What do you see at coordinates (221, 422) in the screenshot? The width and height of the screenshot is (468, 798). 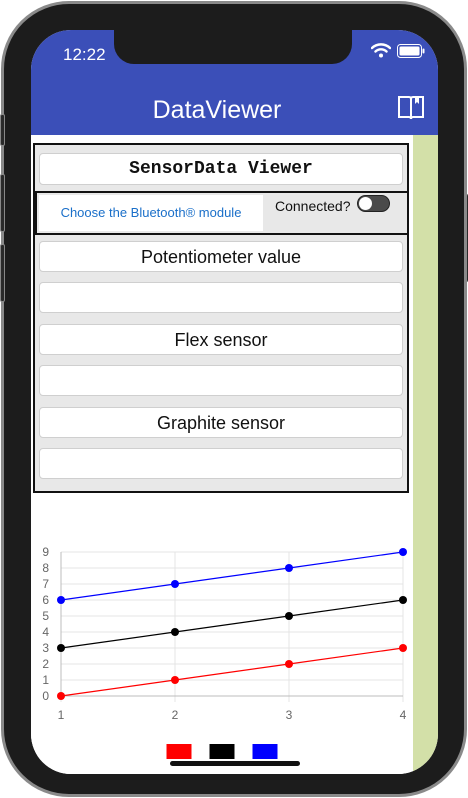 I see `graphite-sensor-label: Graphite sensor` at bounding box center [221, 422].